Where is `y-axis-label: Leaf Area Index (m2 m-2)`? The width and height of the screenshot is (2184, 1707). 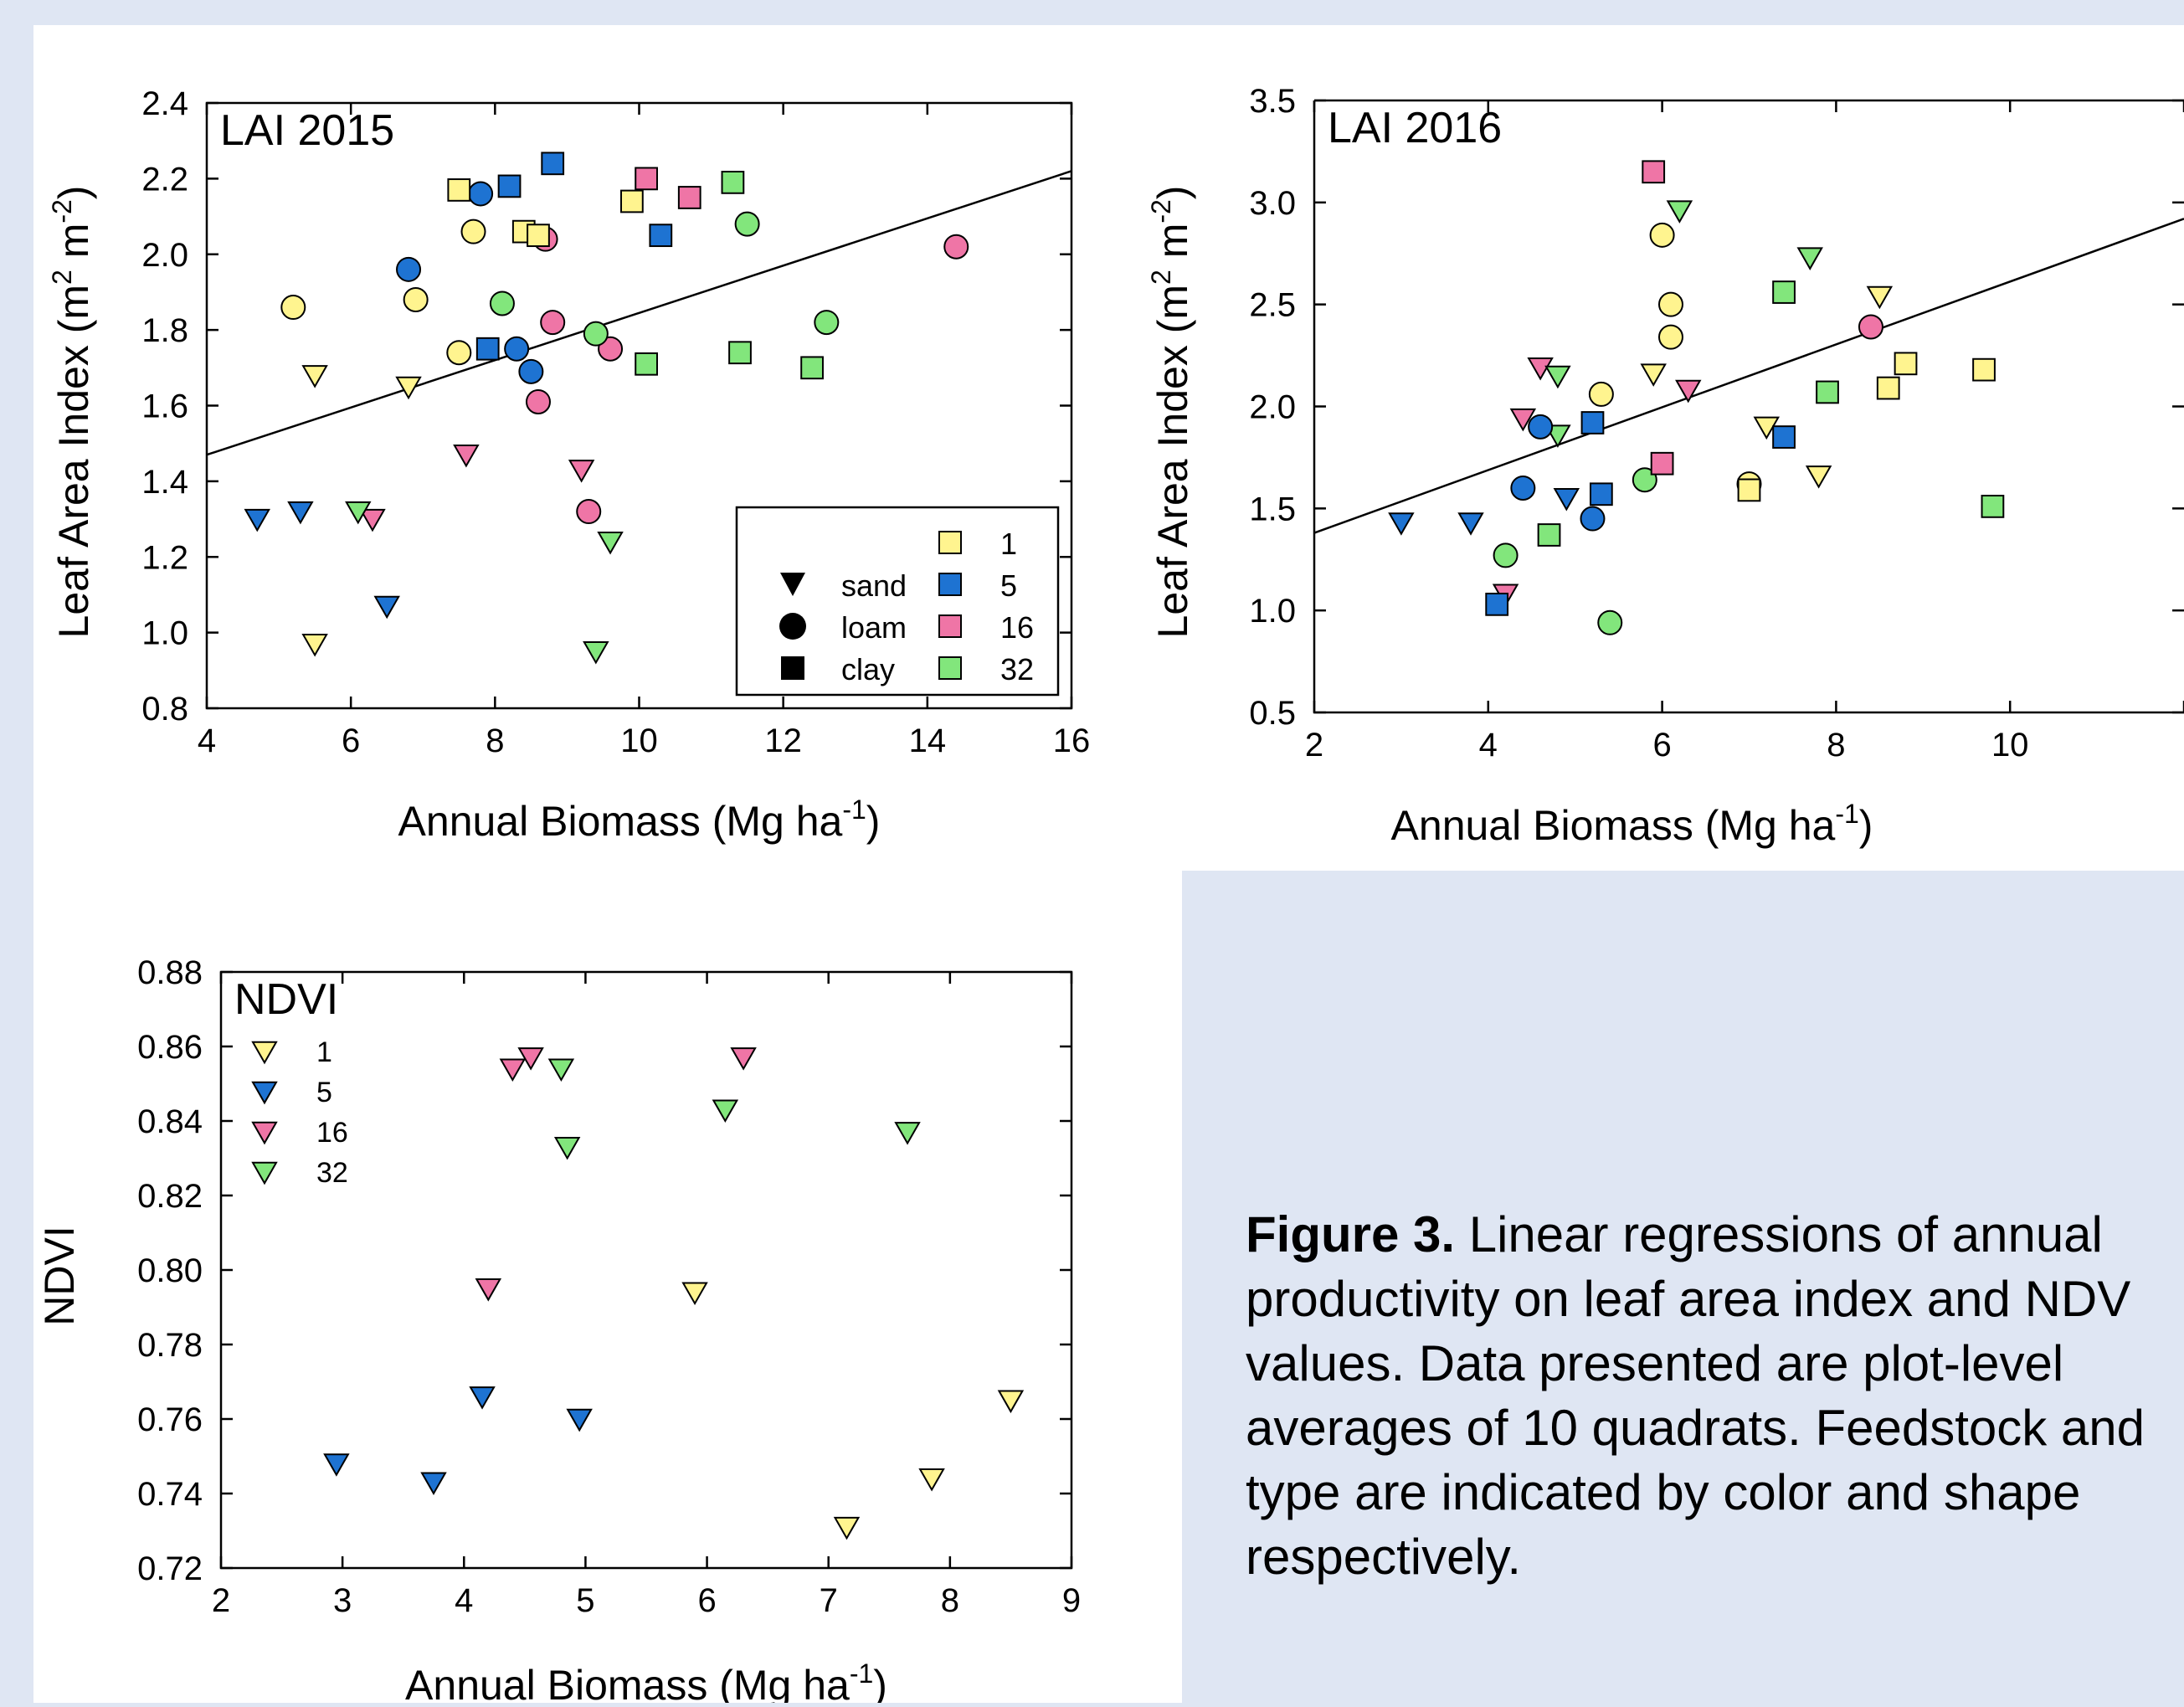 y-axis-label: Leaf Area Index (m2 m-2) is located at coordinates (72, 412).